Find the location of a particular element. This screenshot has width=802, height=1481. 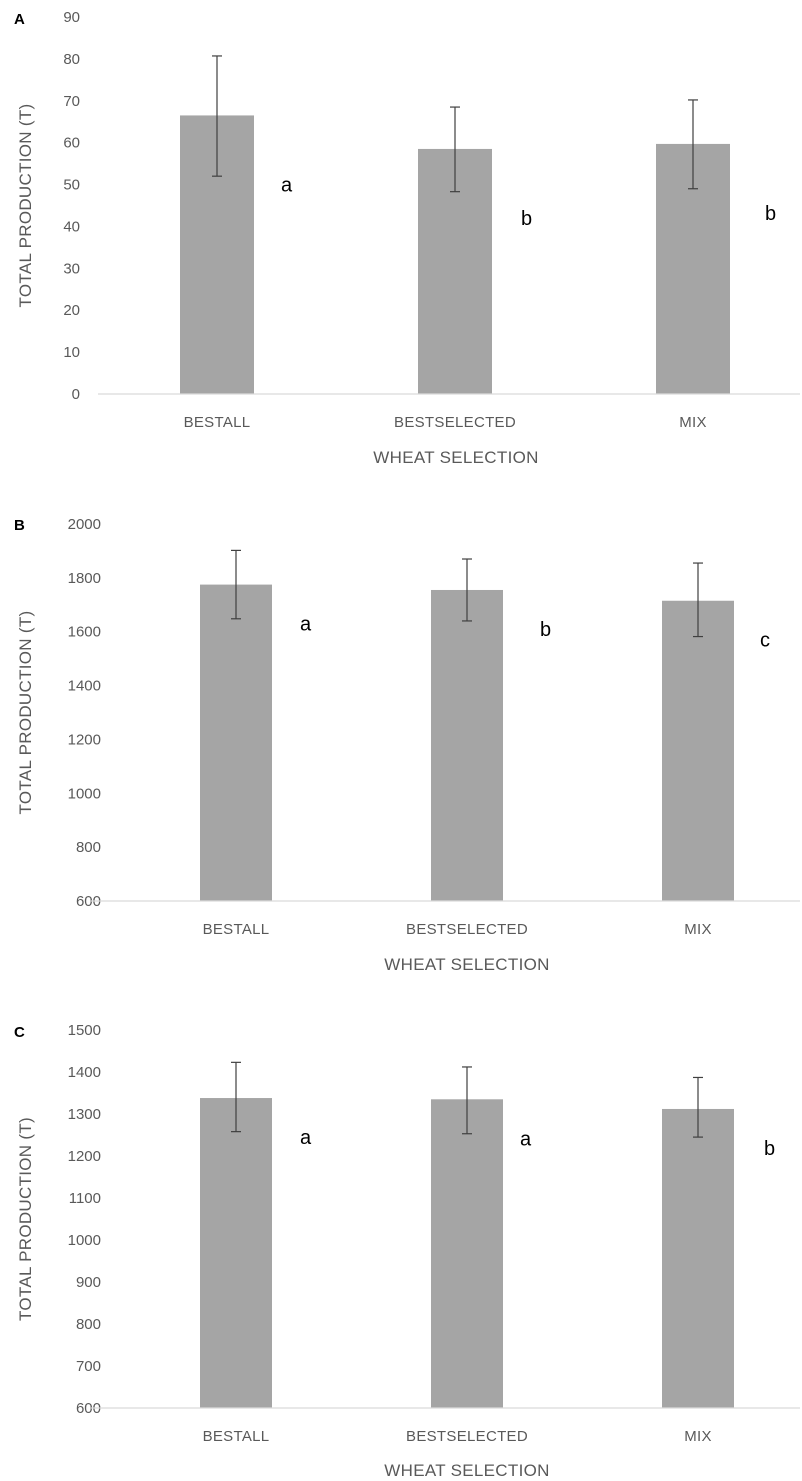

y-tick-label: 20 is located at coordinates (71, 310).